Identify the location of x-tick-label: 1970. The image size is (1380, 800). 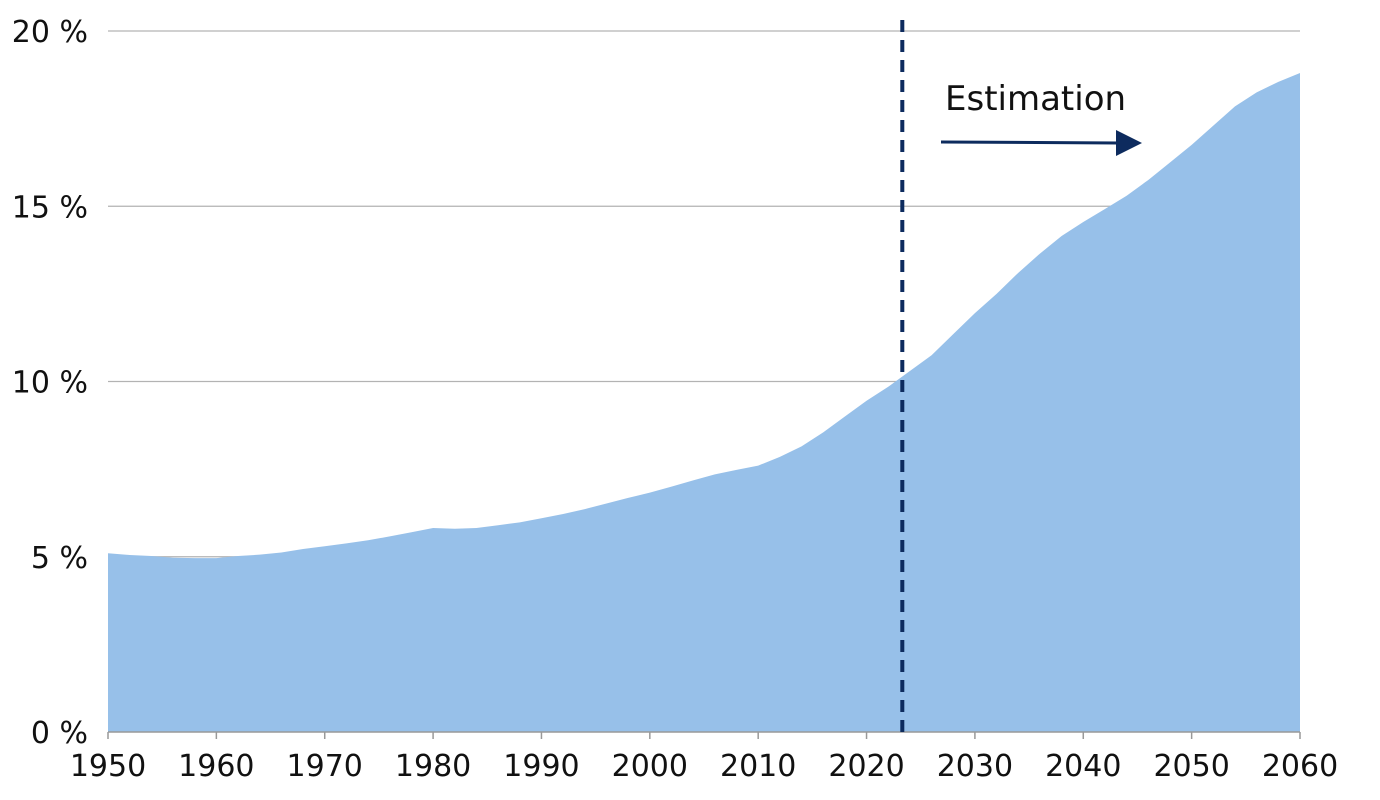
(325, 766).